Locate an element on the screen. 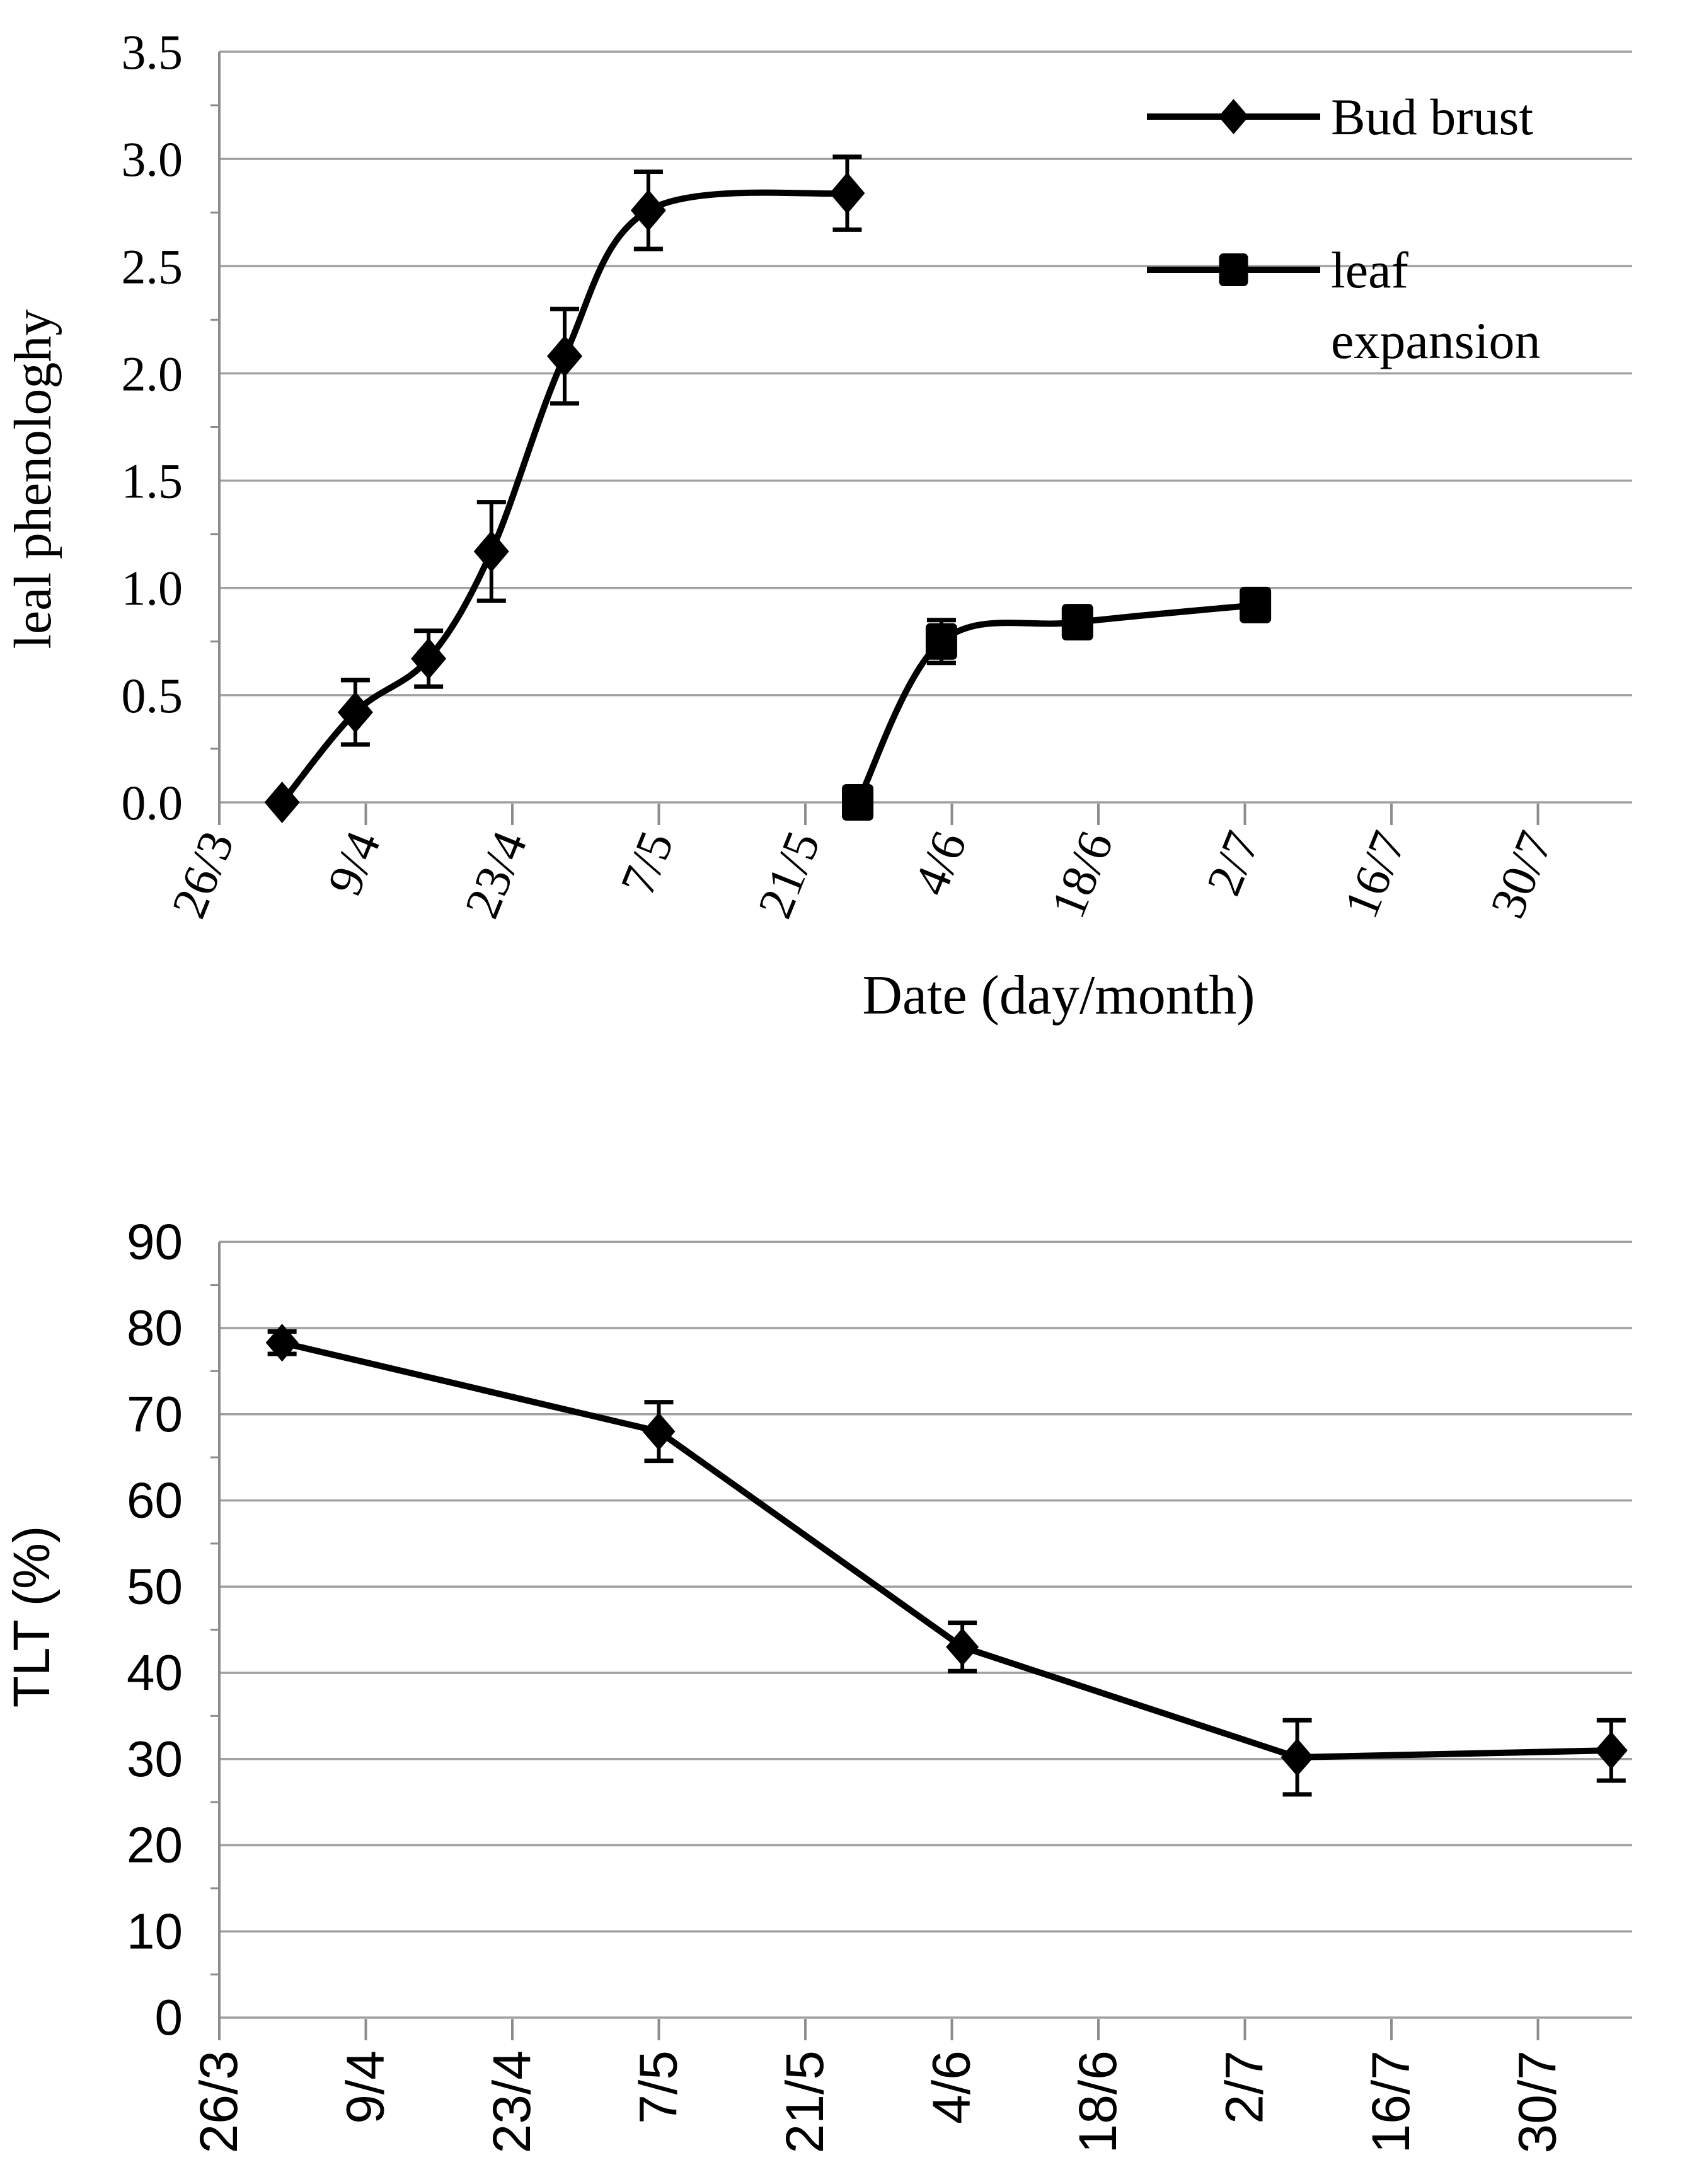 This screenshot has width=1692, height=2184. y-tick-label: 0 is located at coordinates (169, 2017).